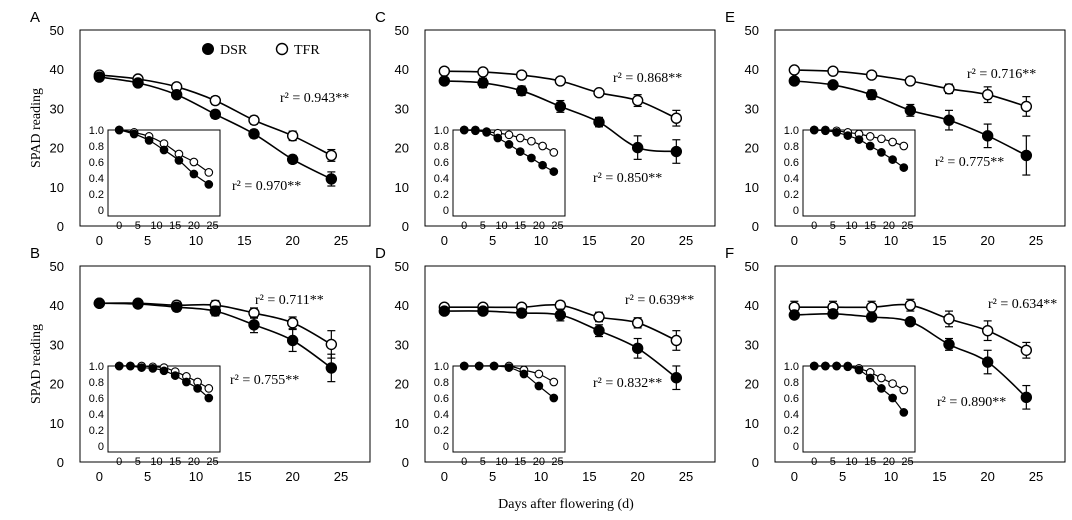 The image size is (1072, 520). Describe the element at coordinates (1036, 240) in the screenshot. I see `x-tick-label: 25` at that location.